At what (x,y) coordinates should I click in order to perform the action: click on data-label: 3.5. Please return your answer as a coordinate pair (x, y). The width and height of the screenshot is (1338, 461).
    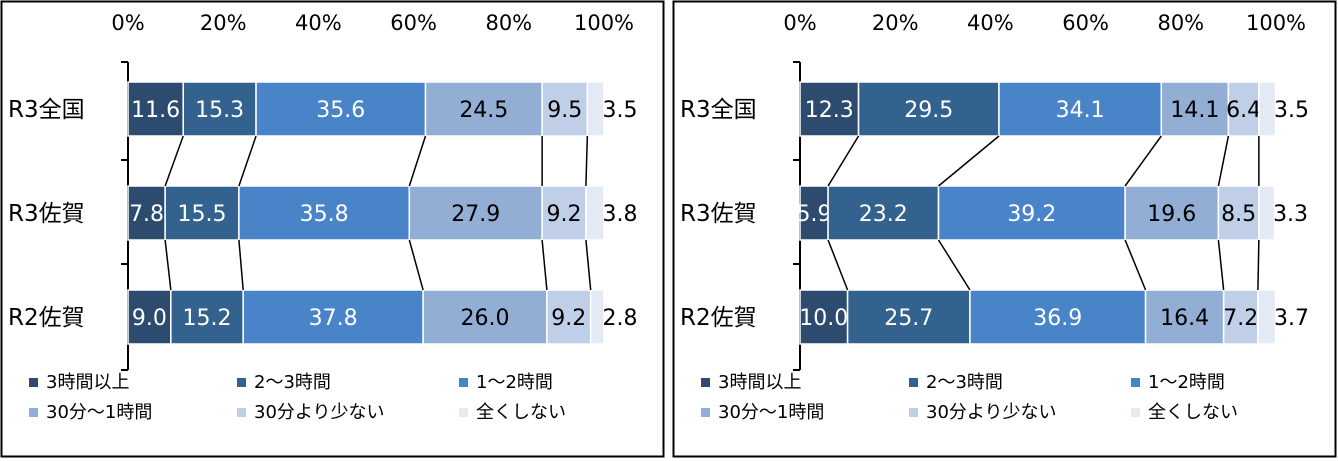
    Looking at the image, I should click on (1291, 110).